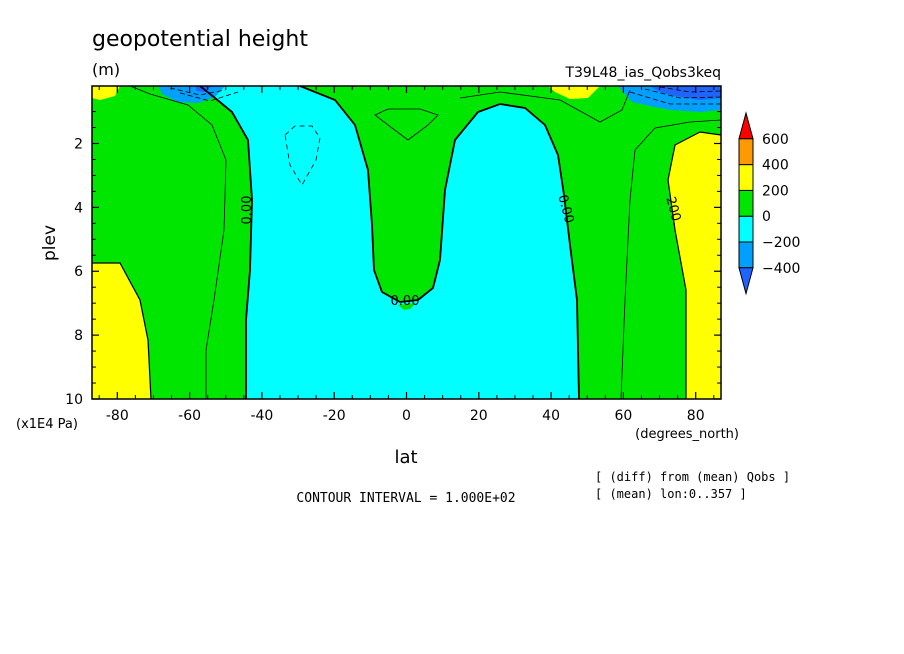 The image size is (904, 654). I want to click on y-tick-label: 4, so click(78, 208).